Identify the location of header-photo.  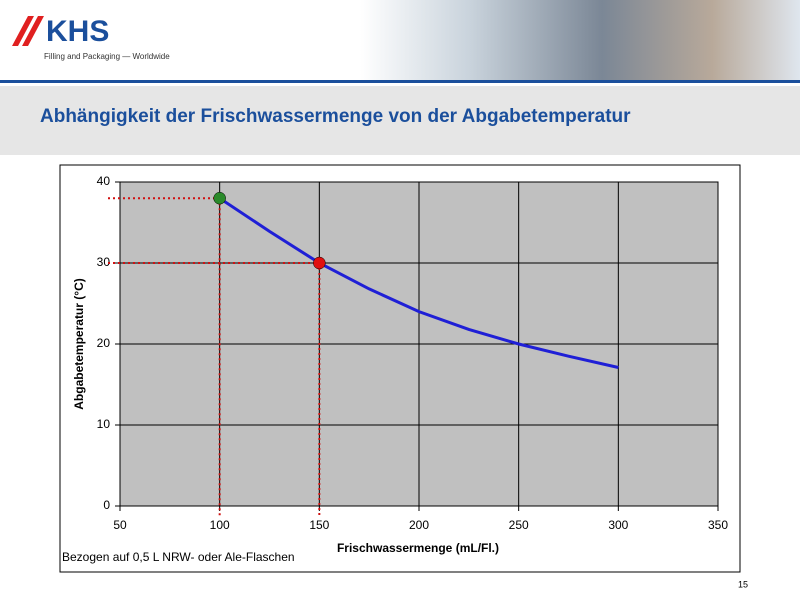
(580, 40).